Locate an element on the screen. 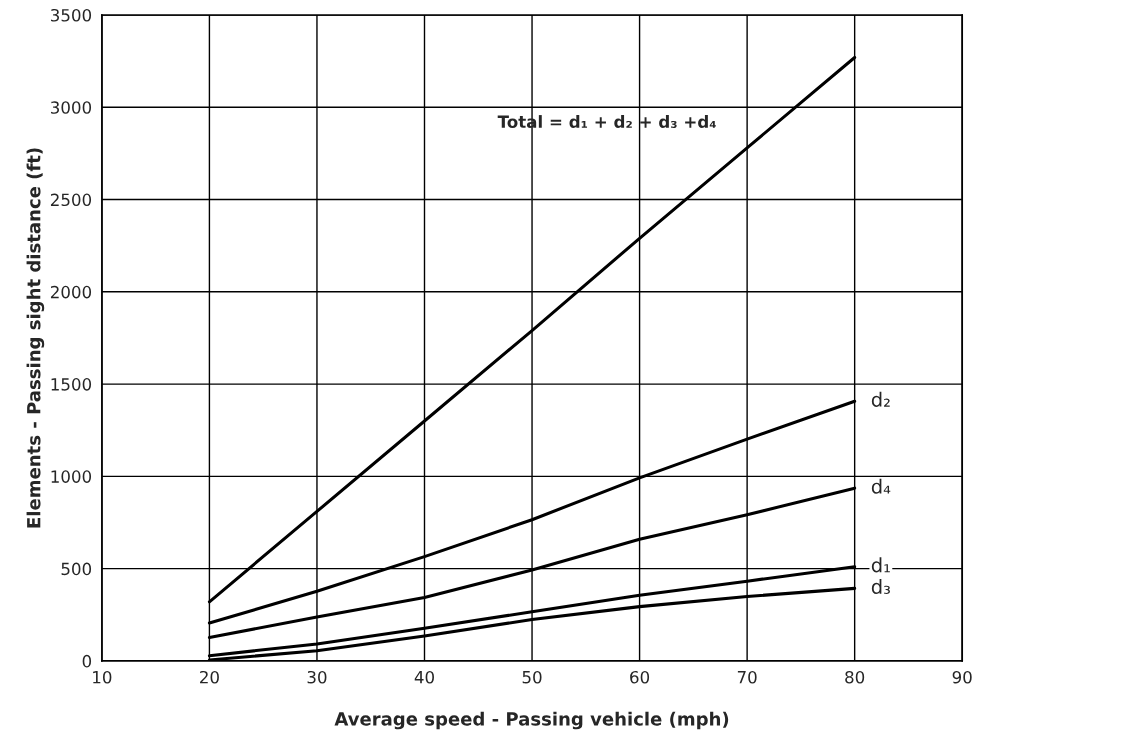 This screenshot has height=751, width=1132. y-tick-label: 3000 is located at coordinates (71, 107).